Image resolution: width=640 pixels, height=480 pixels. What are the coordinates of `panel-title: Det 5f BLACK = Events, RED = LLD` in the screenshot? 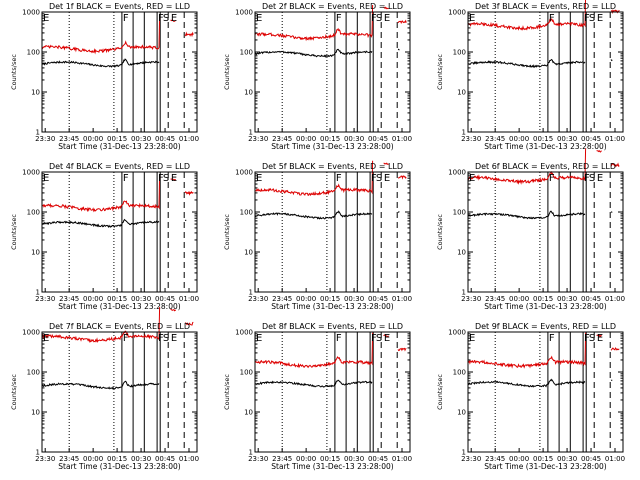 It's located at (332, 166).